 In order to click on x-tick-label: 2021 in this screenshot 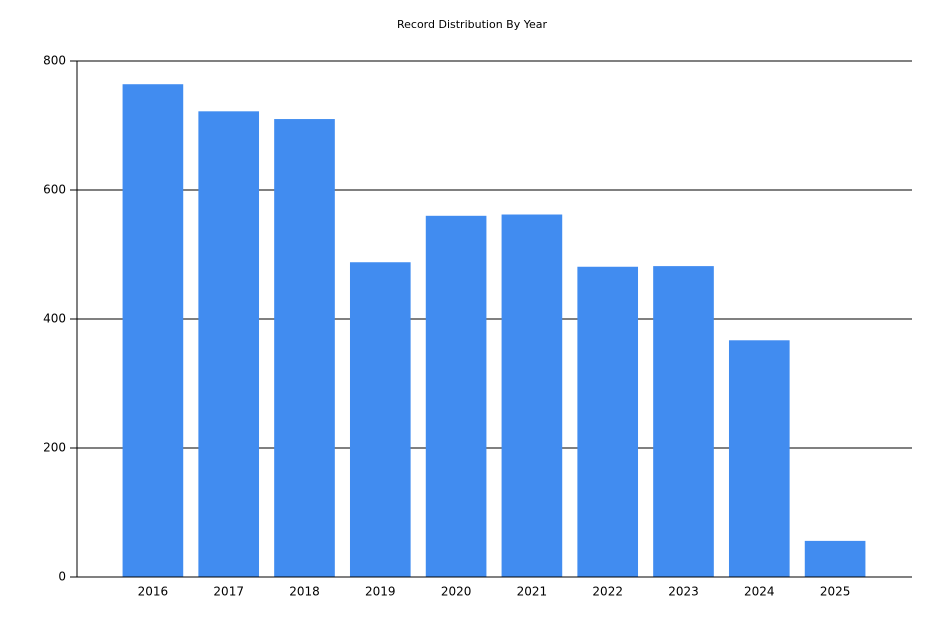, I will do `click(532, 592)`.